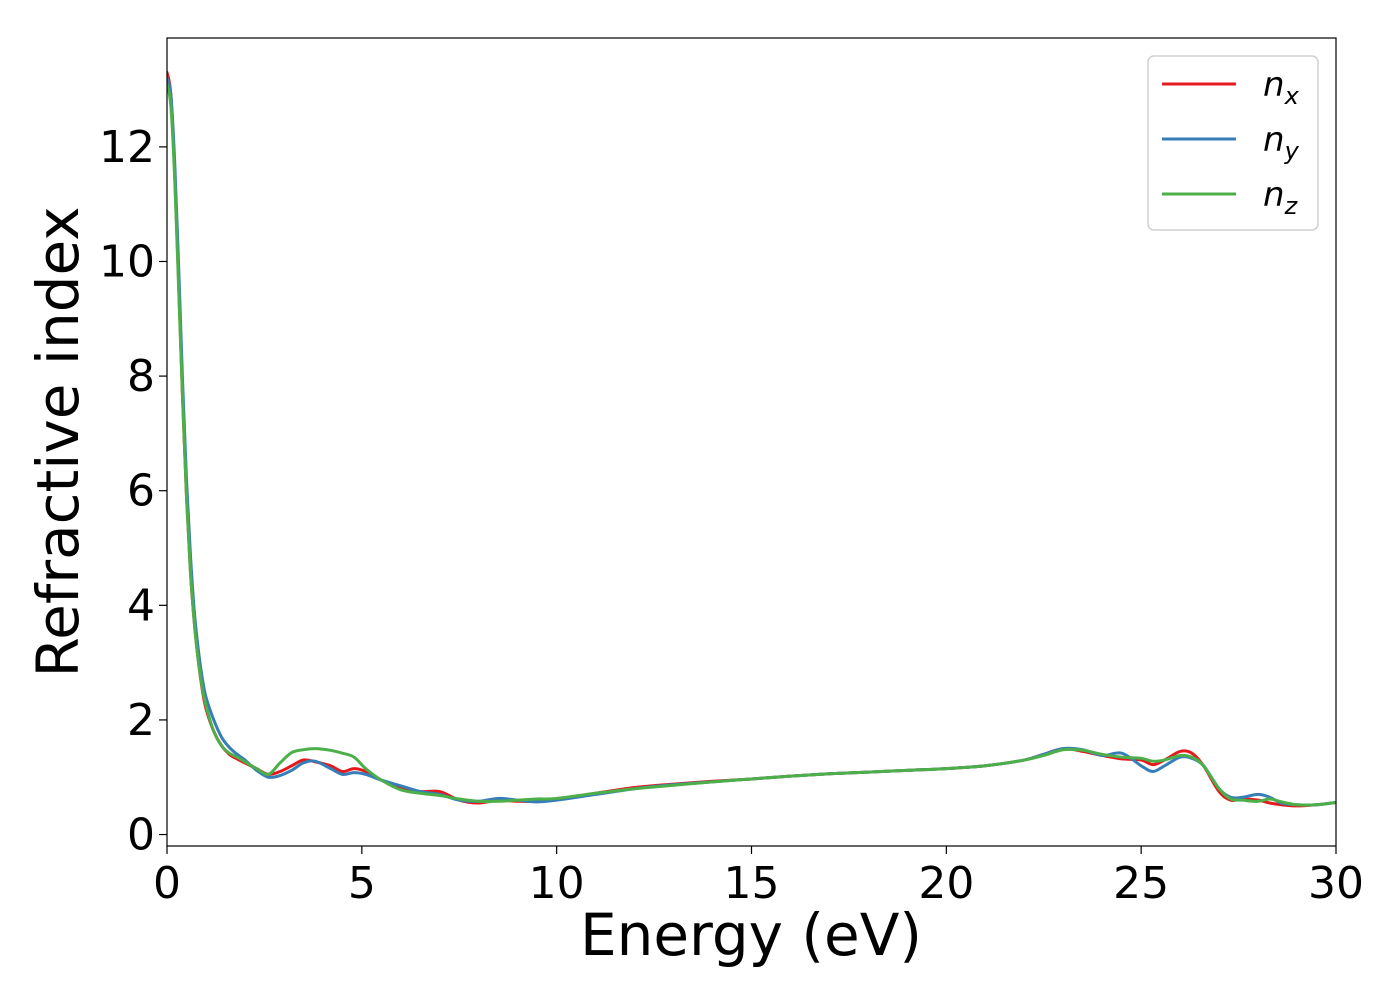  I want to click on y-tick-label: 12, so click(127, 147).